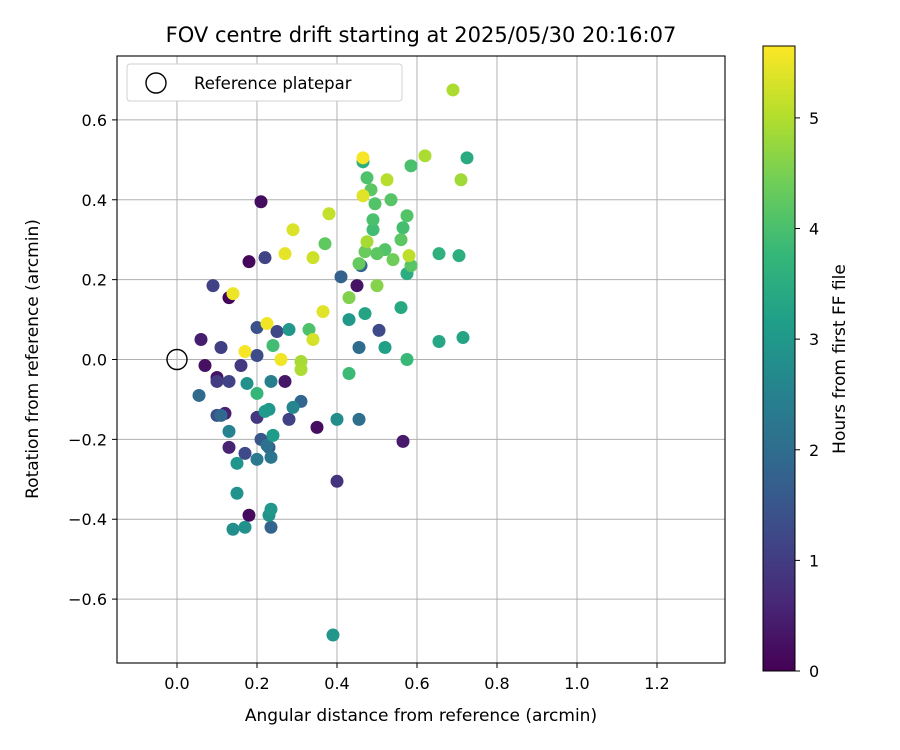 This screenshot has width=900, height=750. What do you see at coordinates (94, 200) in the screenshot?
I see `y-tick-label: 0.4` at bounding box center [94, 200].